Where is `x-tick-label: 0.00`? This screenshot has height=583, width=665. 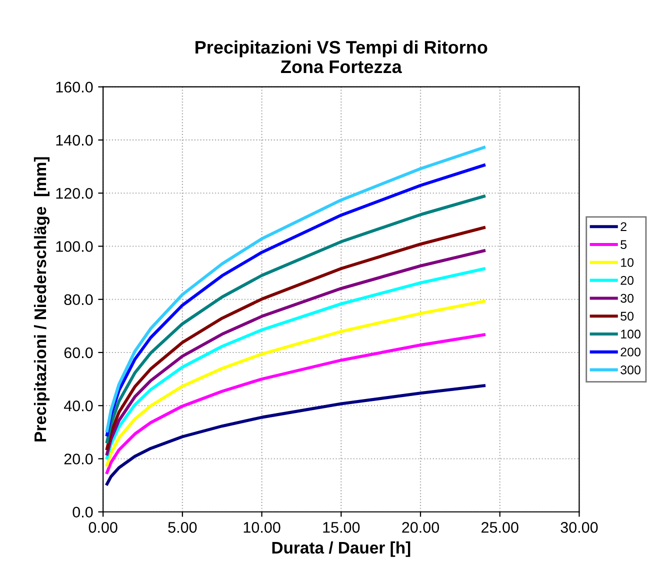 x-tick-label: 0.00 is located at coordinates (103, 527).